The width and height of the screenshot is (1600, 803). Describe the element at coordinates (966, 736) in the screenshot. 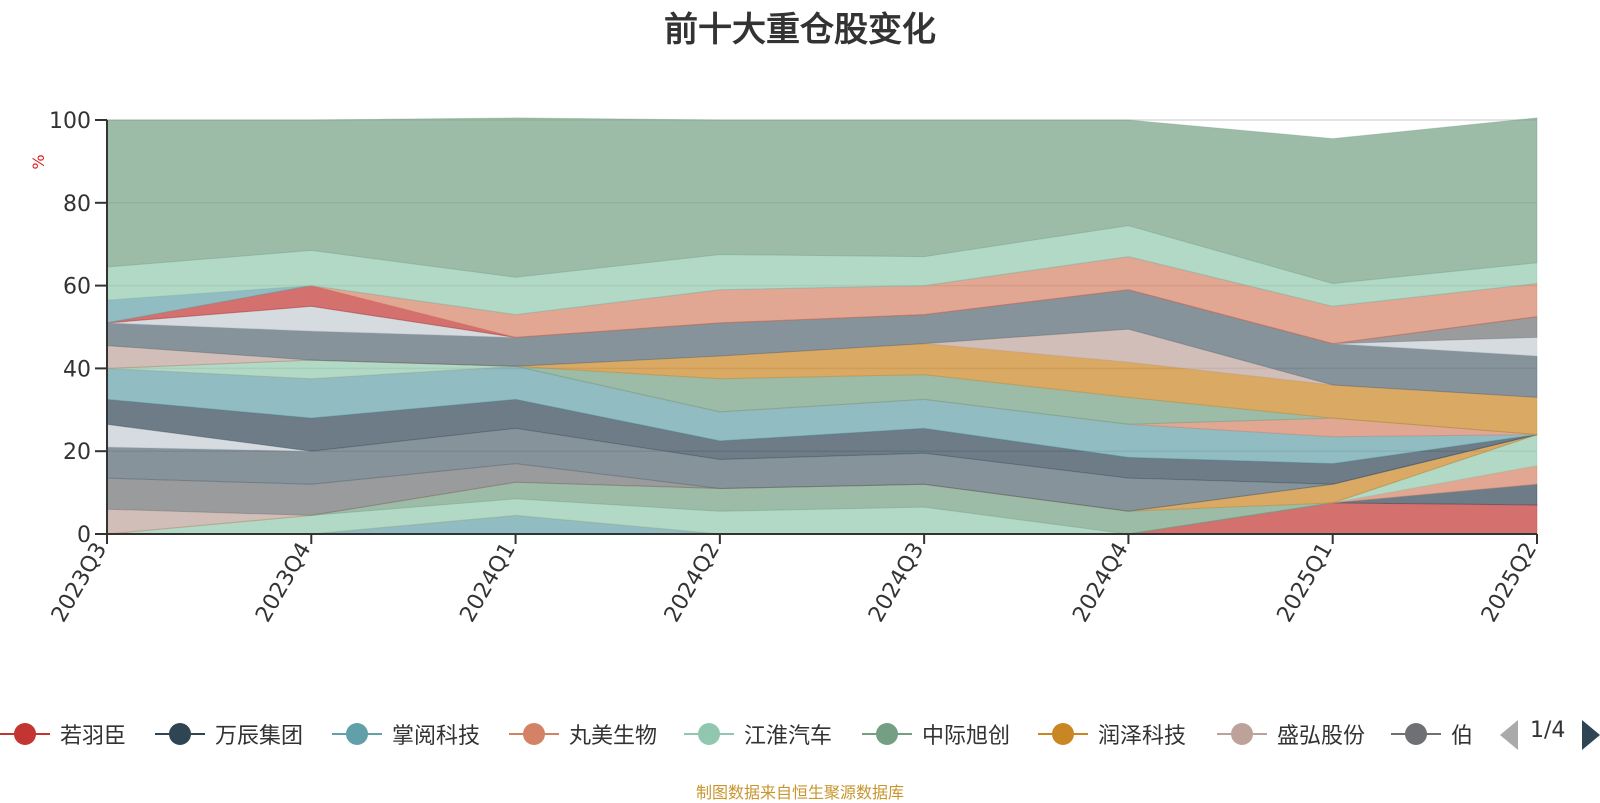

I see `legend-label: 中际旭创` at that location.